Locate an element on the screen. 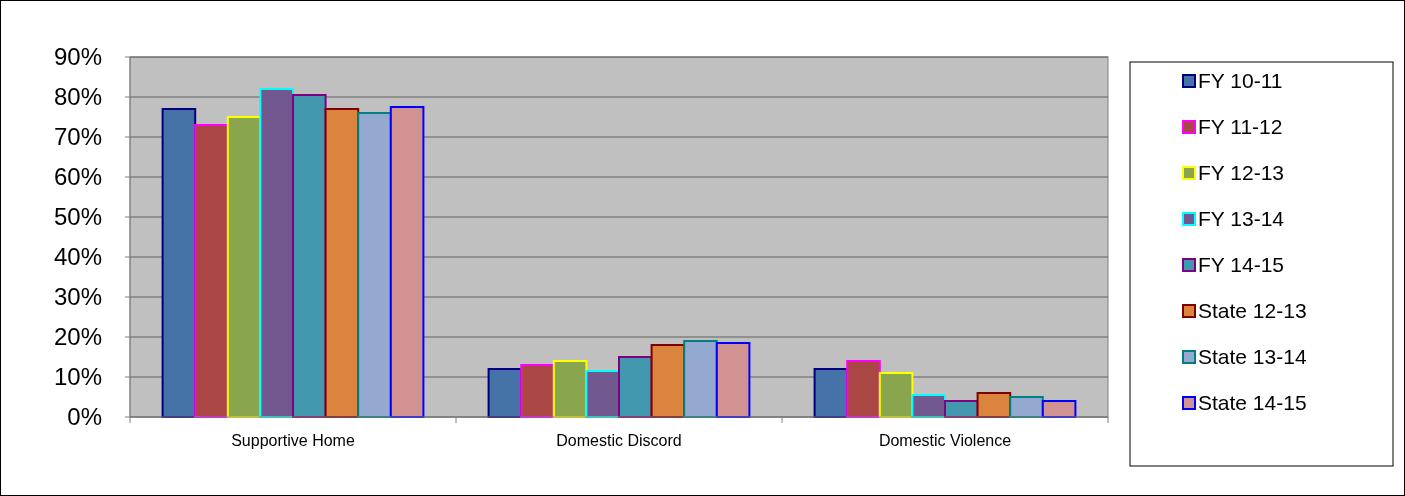 Image resolution: width=1405 pixels, height=496 pixels. y-tick-label: 60% is located at coordinates (77, 177).